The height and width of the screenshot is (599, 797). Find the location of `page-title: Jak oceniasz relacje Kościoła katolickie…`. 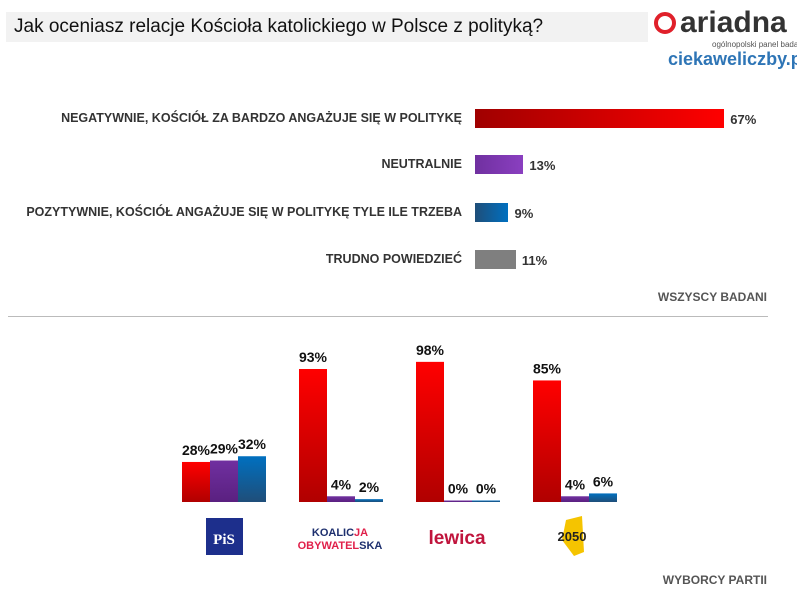

page-title: Jak oceniasz relacje Kościoła katolickie… is located at coordinates (327, 27).